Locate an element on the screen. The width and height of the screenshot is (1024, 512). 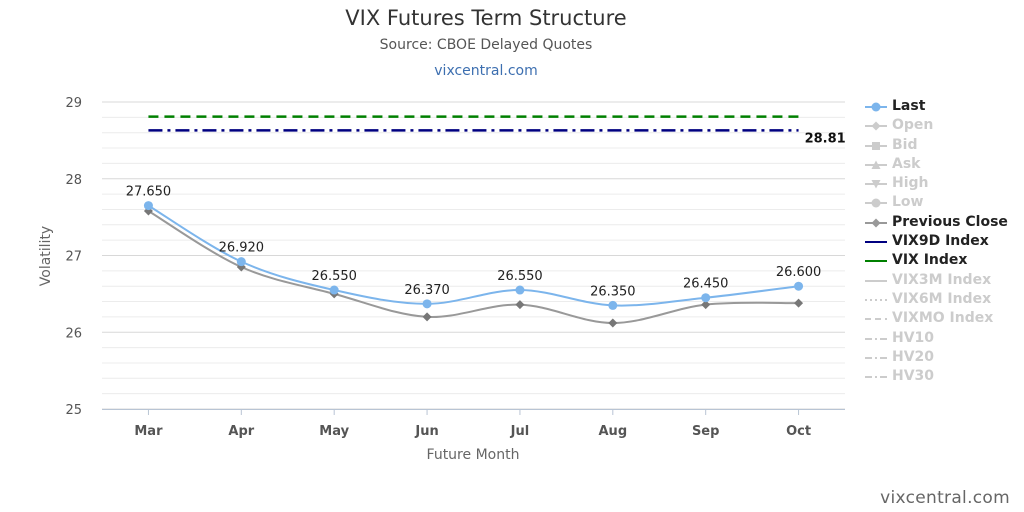
legend-label: VIX3M Index is located at coordinates (942, 279).